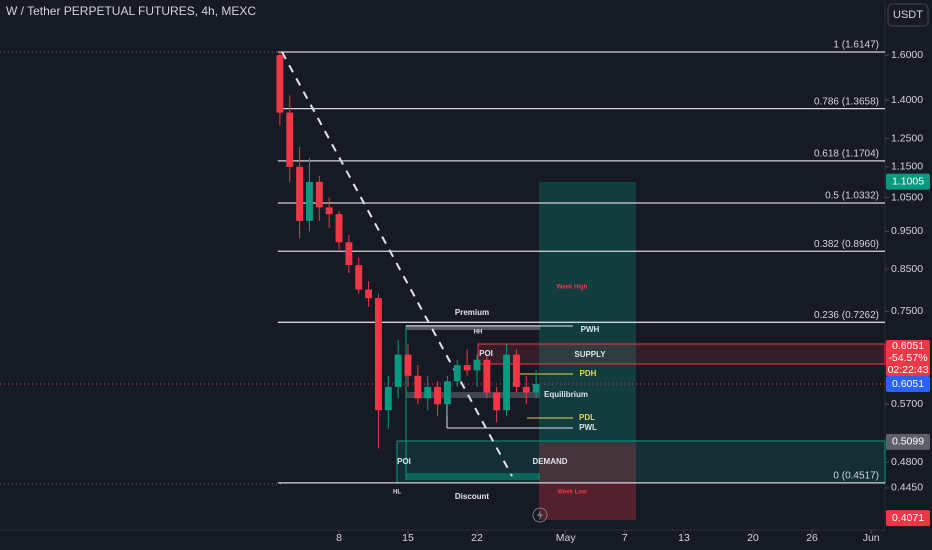  What do you see at coordinates (753, 538) in the screenshot?
I see `x-tick-label: 20` at bounding box center [753, 538].